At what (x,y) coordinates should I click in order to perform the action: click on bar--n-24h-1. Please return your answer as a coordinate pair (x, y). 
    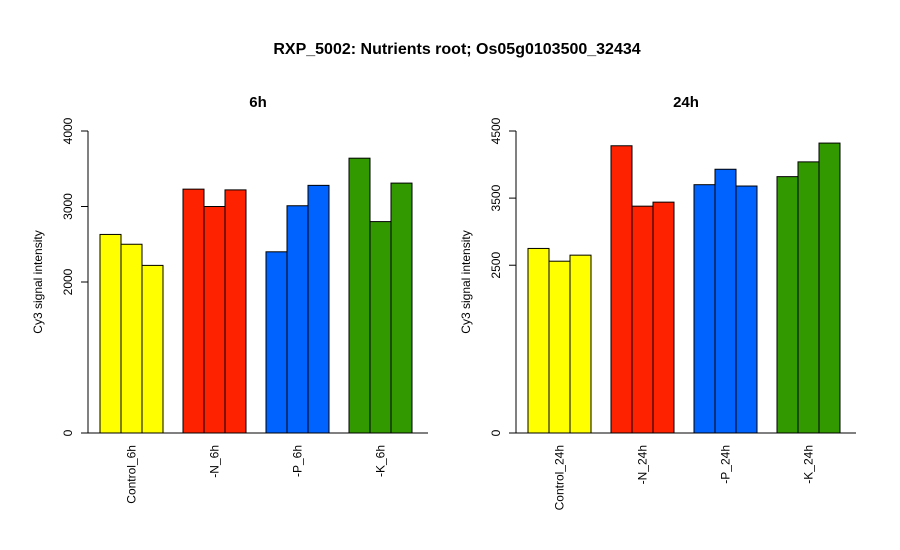
    Looking at the image, I should click on (621, 289).